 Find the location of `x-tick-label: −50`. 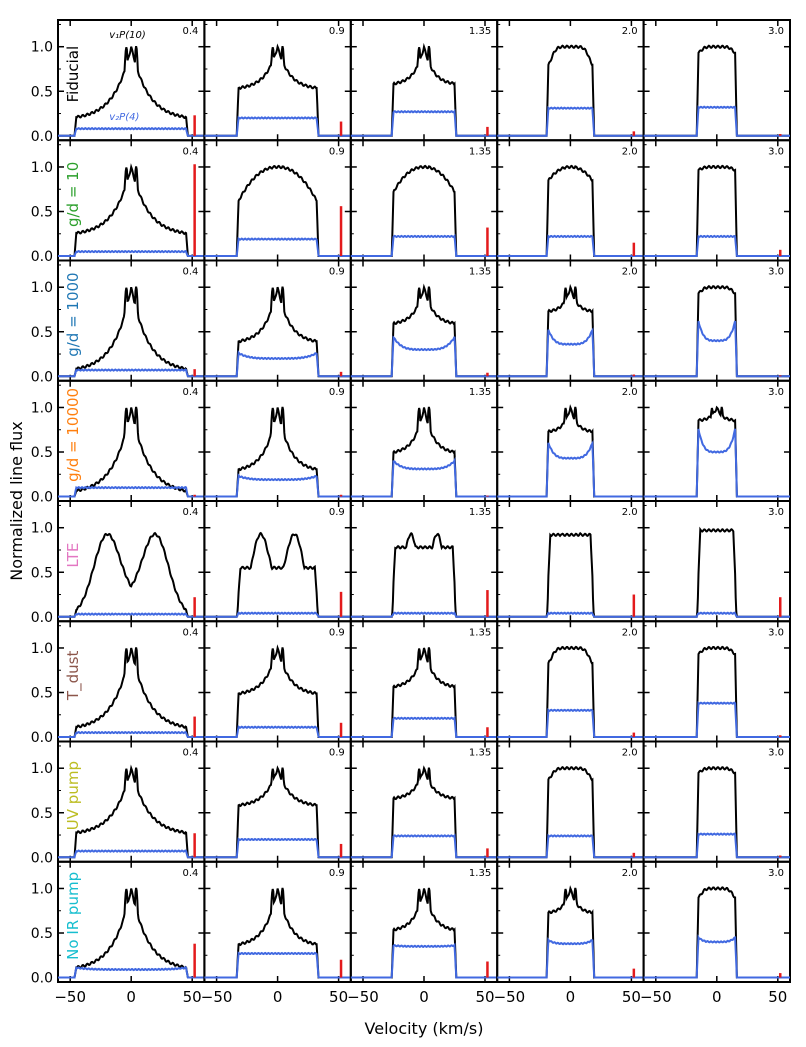

x-tick-label: −50 is located at coordinates (70, 997).